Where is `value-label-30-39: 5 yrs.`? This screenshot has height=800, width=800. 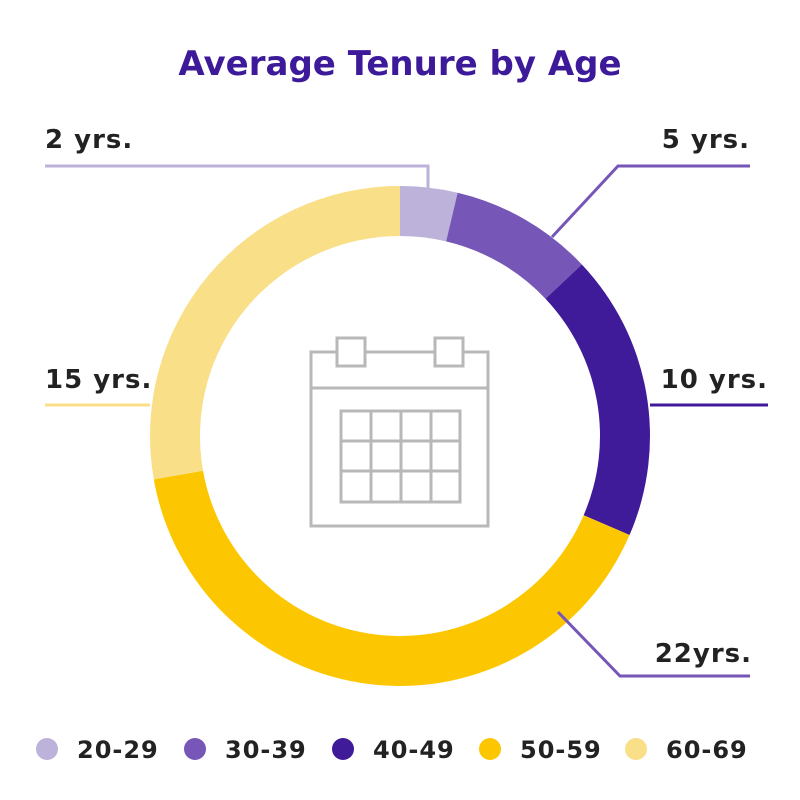 value-label-30-39: 5 yrs. is located at coordinates (706, 140).